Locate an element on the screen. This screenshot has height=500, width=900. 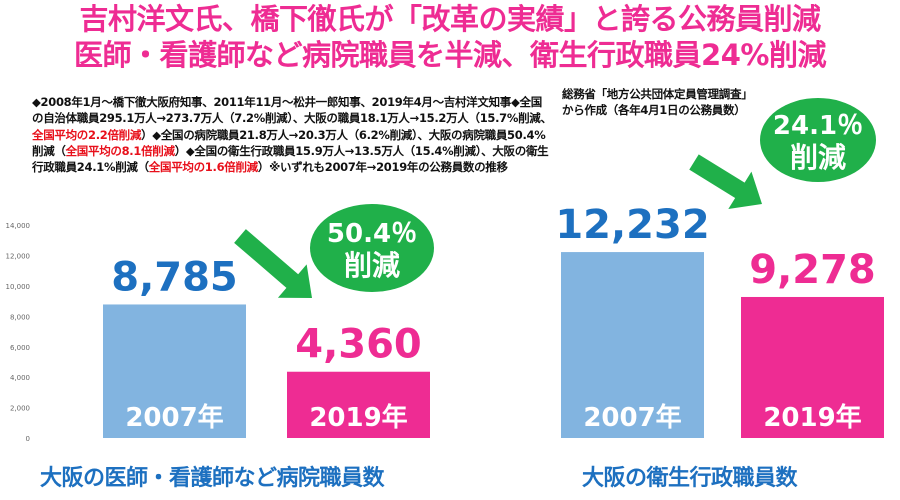
y-tick-label: 10,000 is located at coordinates (18, 287).